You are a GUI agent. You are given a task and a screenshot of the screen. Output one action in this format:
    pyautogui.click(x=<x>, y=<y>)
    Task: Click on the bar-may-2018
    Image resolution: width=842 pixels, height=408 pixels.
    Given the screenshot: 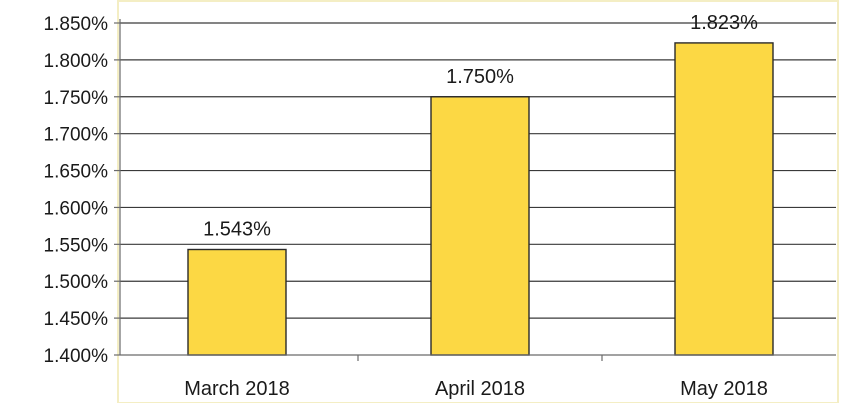 What is the action you would take?
    pyautogui.click(x=724, y=199)
    